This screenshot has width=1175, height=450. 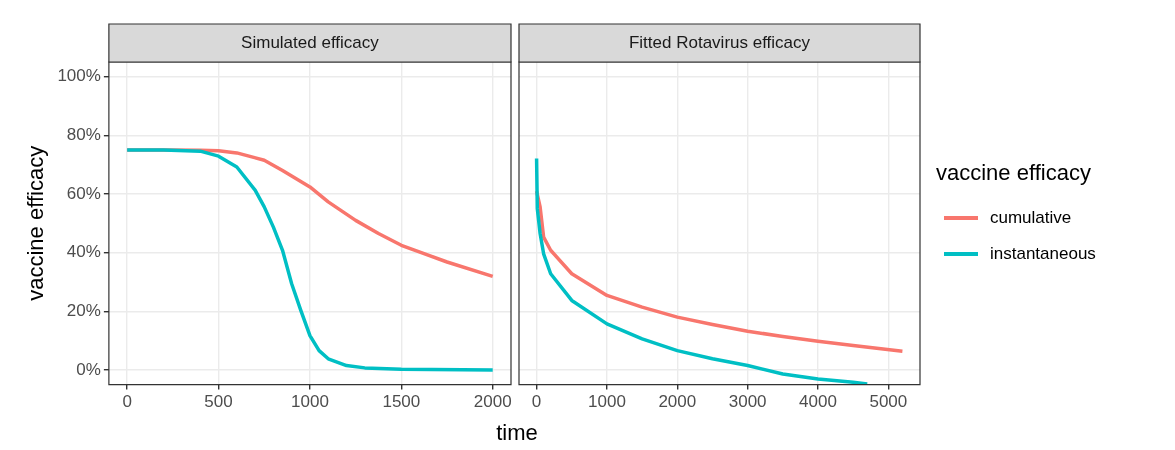 What do you see at coordinates (517, 433) in the screenshot?
I see `x-axis-title: time` at bounding box center [517, 433].